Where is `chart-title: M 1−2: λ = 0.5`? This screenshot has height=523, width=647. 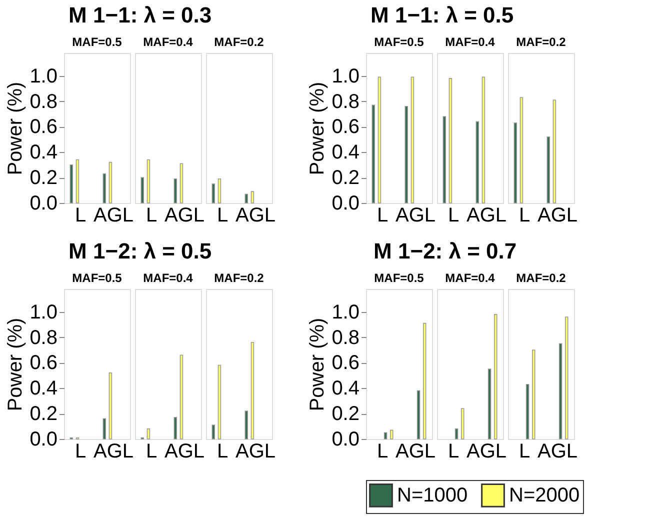
chart-title: M 1−2: λ = 0.5 is located at coordinates (140, 251).